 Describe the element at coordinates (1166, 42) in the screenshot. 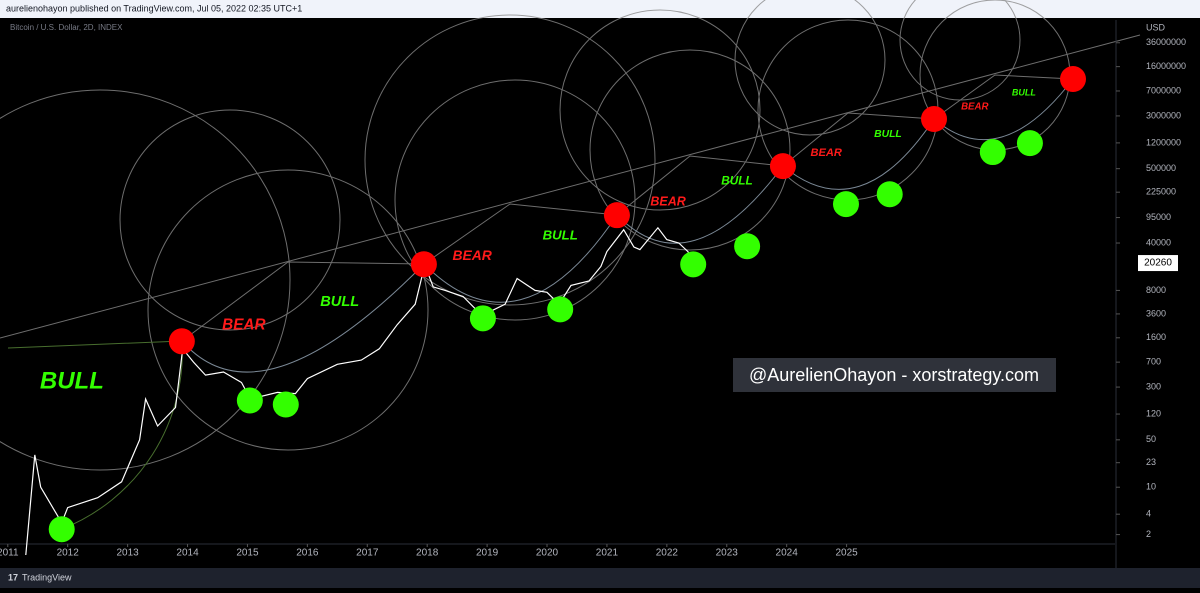

I see `y-tick-label: 36000000` at that location.